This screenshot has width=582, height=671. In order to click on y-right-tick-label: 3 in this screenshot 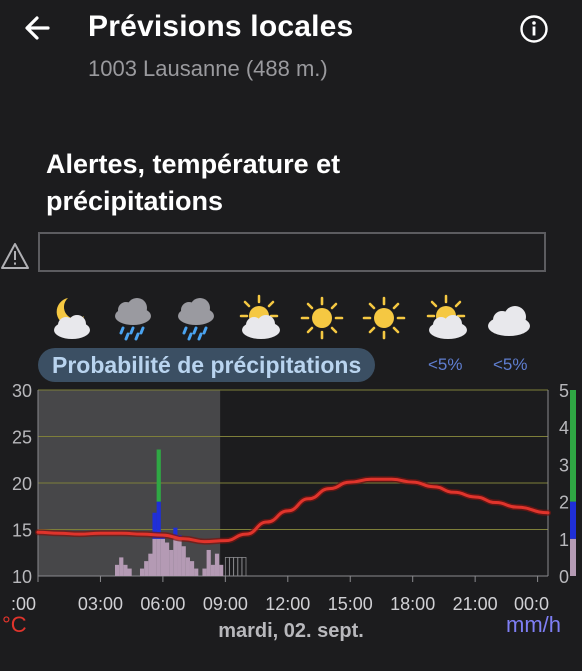, I will do `click(564, 465)`.